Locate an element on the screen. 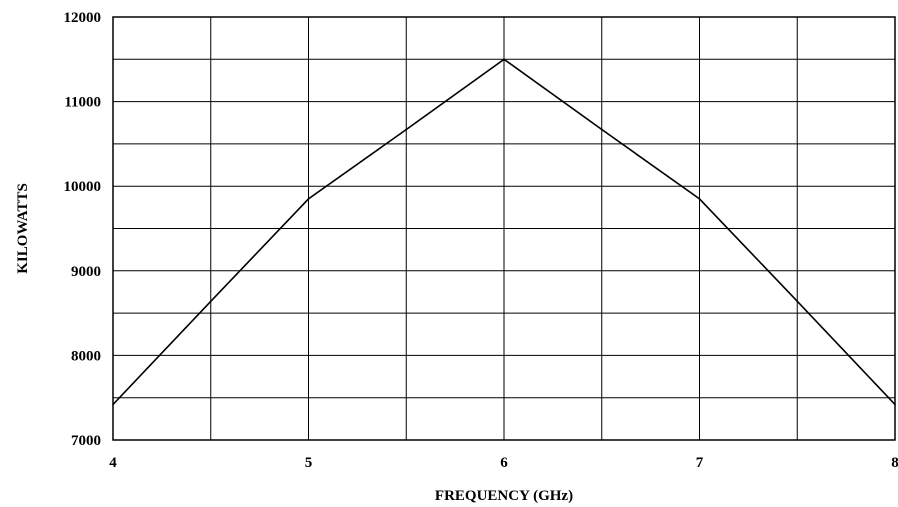 The width and height of the screenshot is (898, 507). y-tick-labels: 7000 8000 9000 10000 11000 12000 is located at coordinates (83, 229).